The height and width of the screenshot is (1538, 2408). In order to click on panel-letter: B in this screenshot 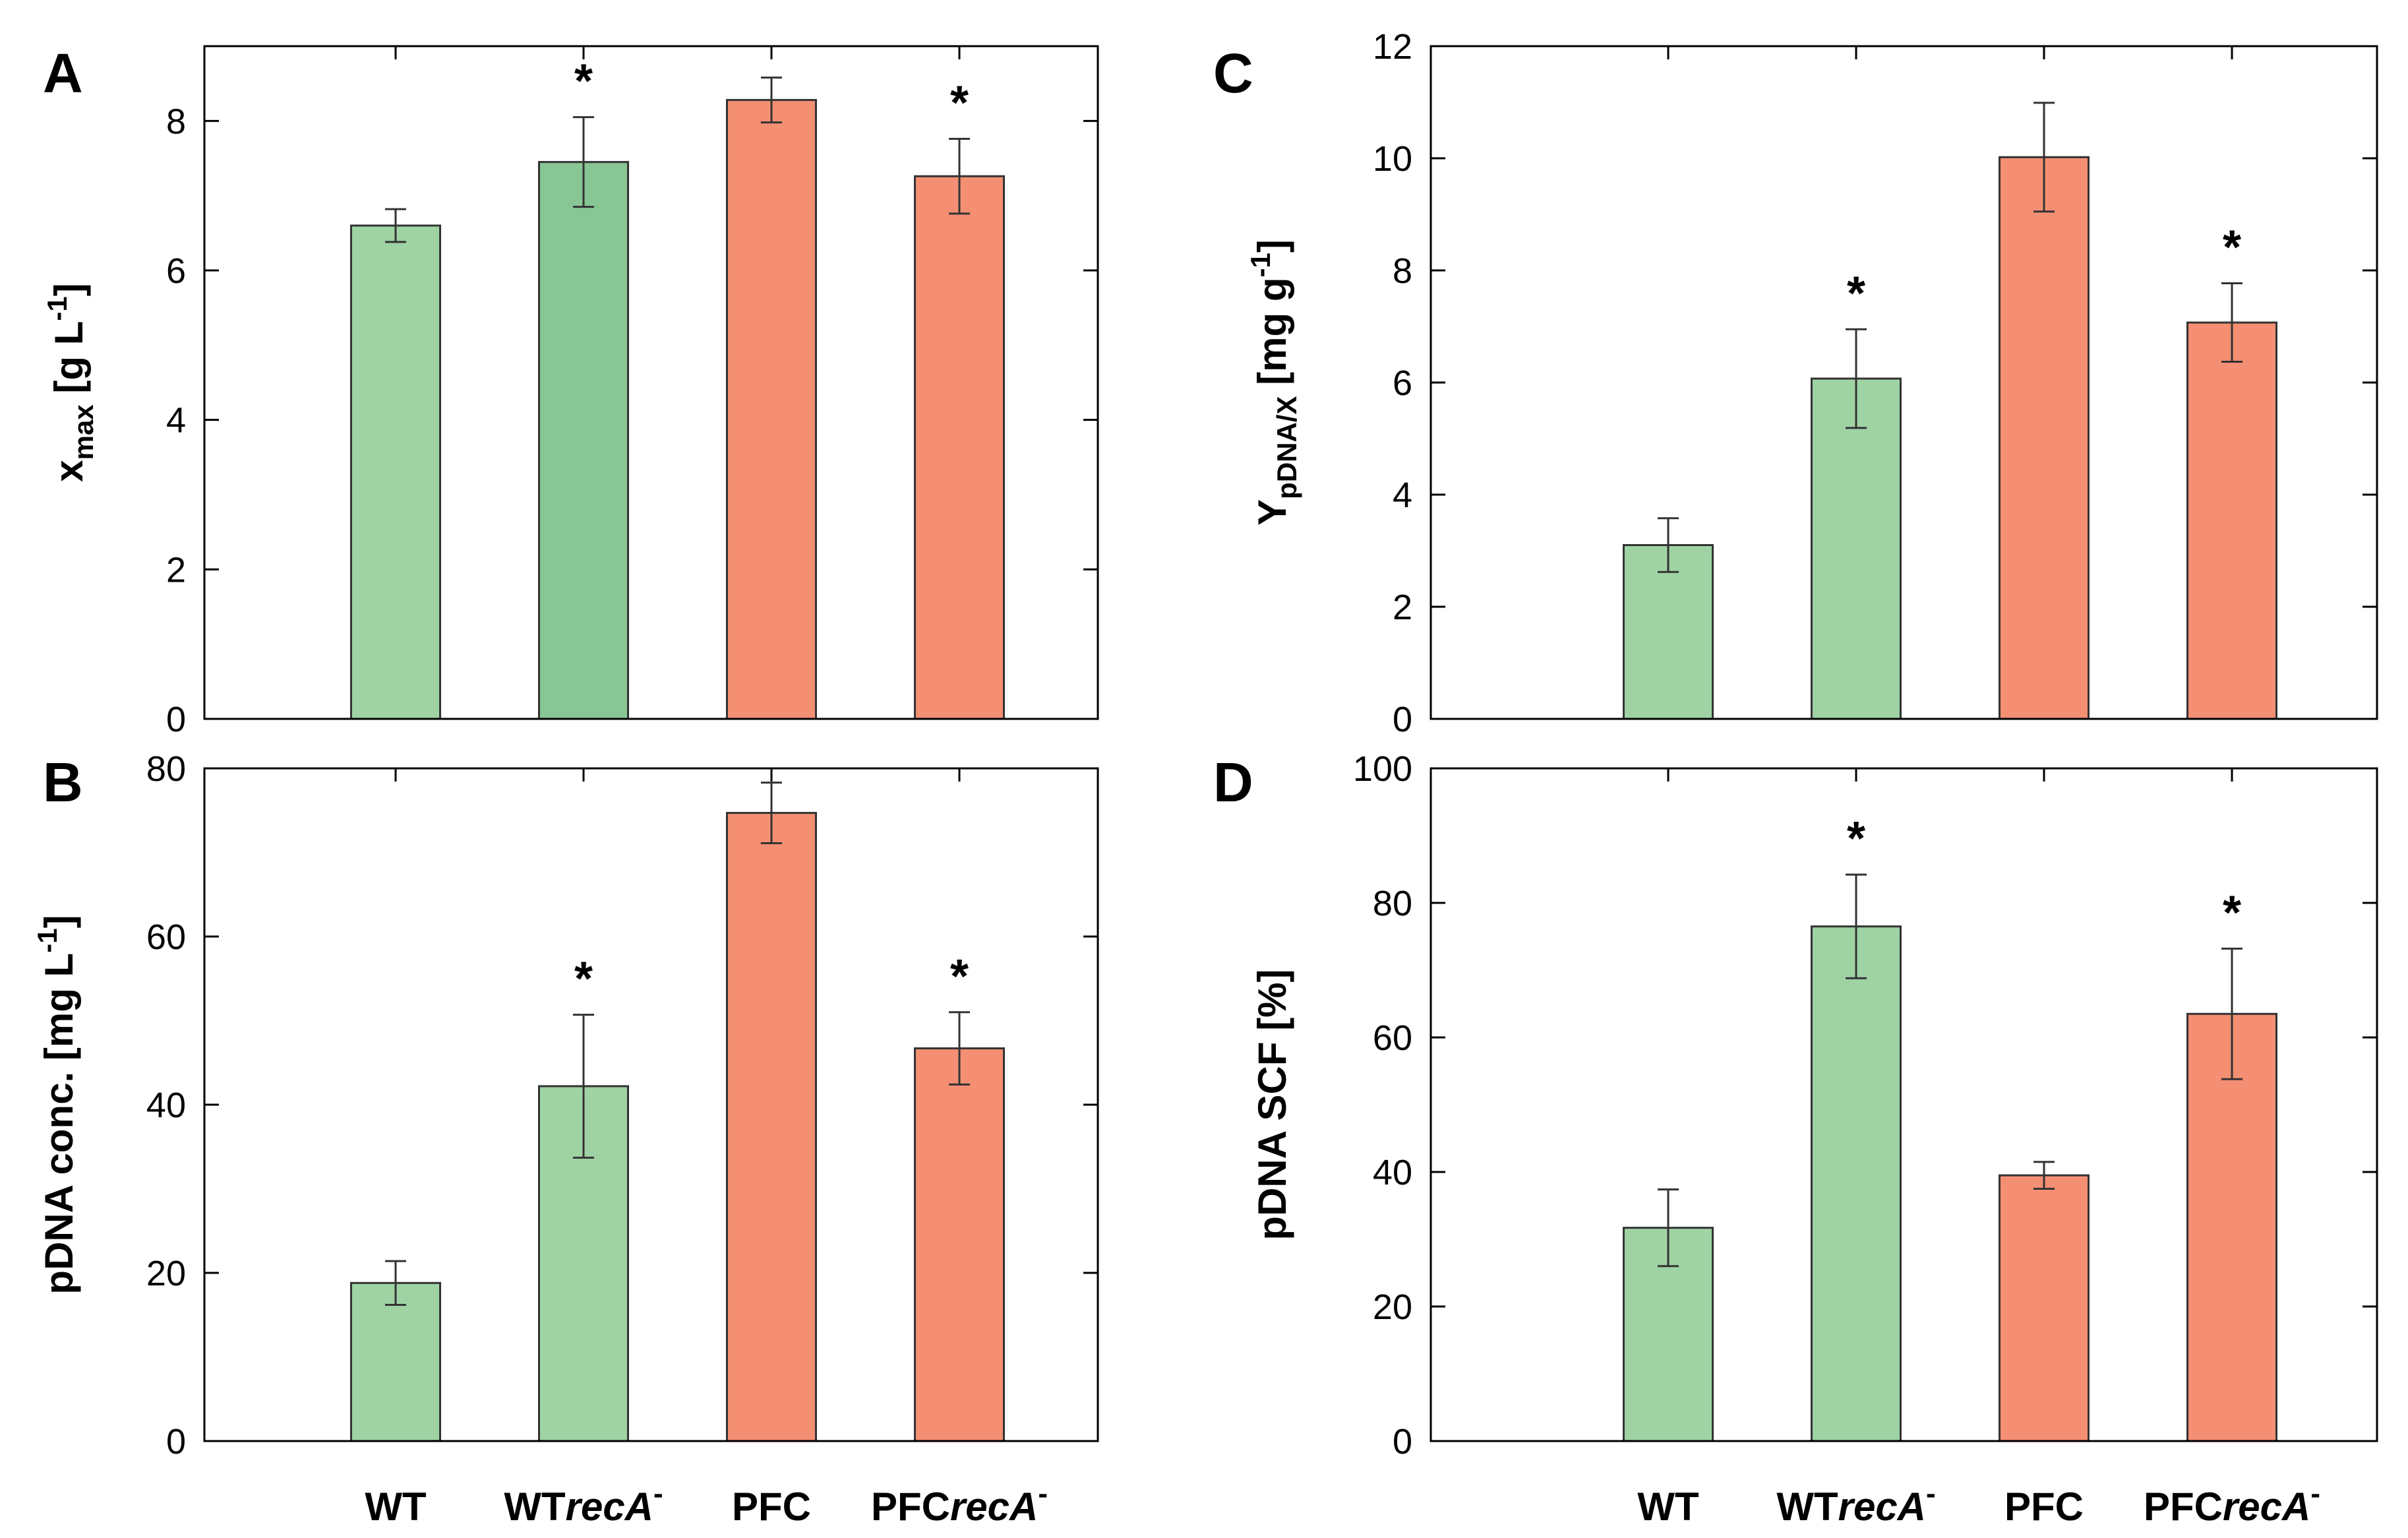, I will do `click(63, 782)`.